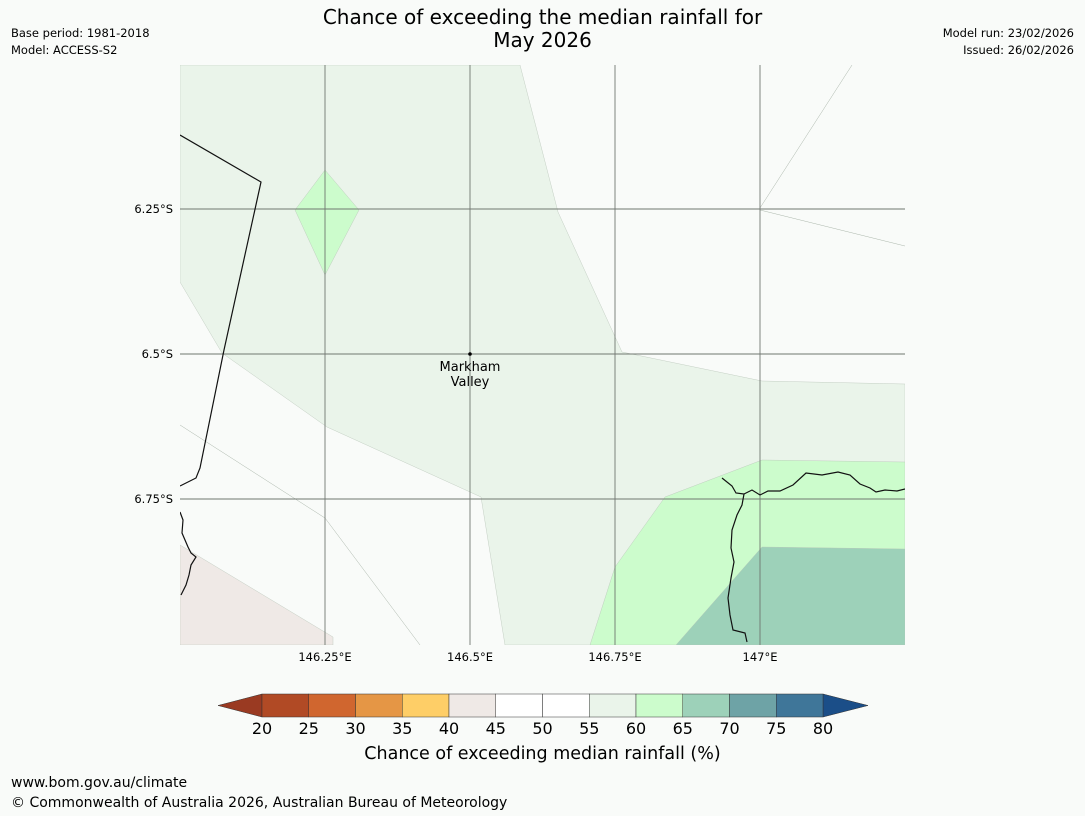 This screenshot has height=816, width=1085. What do you see at coordinates (80, 42) in the screenshot?
I see `metadata-left: Base period: 1981-2018 Model: ACCESS-S2` at bounding box center [80, 42].